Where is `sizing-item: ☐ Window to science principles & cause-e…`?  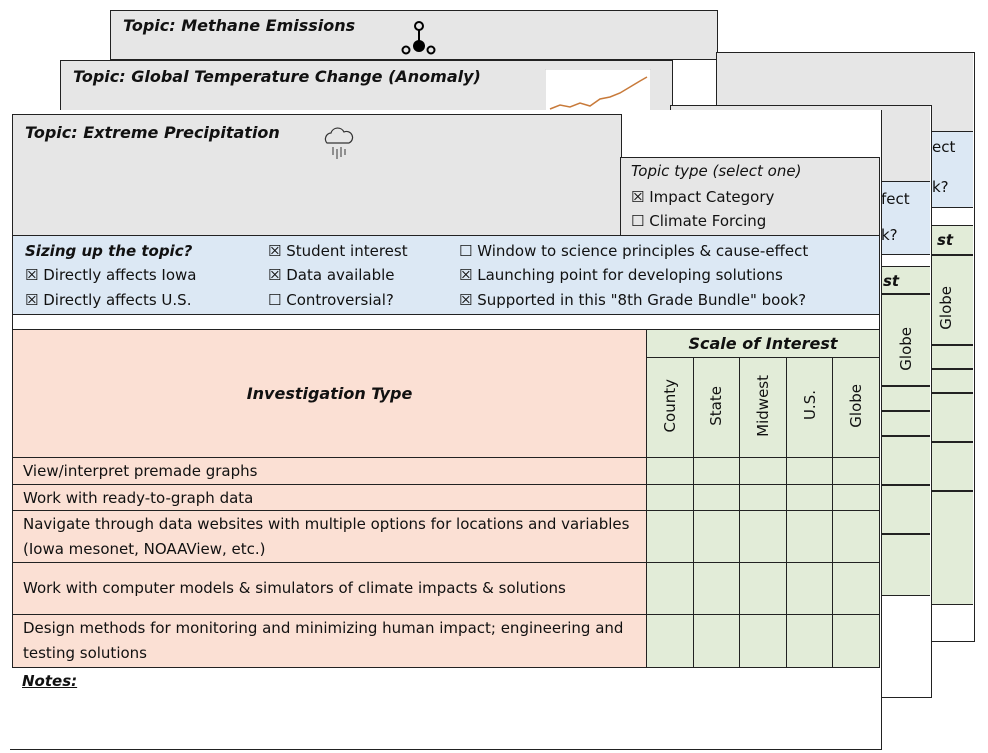 sizing-item: ☐ Window to science principles & cause-e… is located at coordinates (633, 251).